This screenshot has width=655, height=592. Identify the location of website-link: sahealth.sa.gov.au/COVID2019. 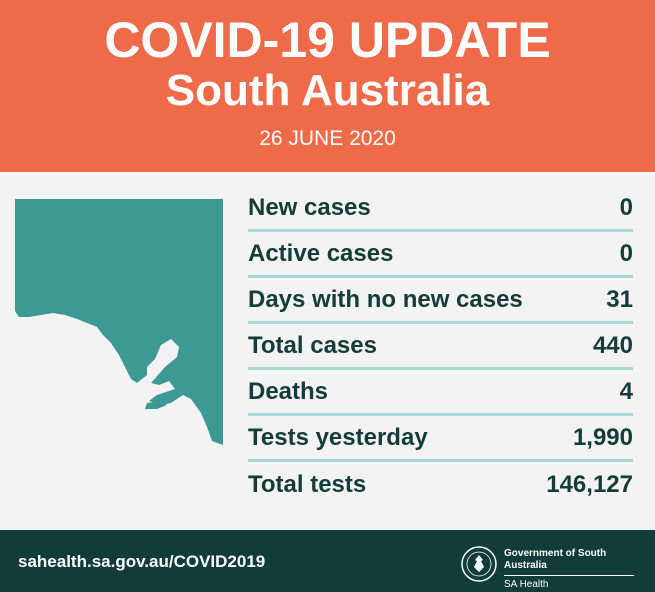
(142, 561).